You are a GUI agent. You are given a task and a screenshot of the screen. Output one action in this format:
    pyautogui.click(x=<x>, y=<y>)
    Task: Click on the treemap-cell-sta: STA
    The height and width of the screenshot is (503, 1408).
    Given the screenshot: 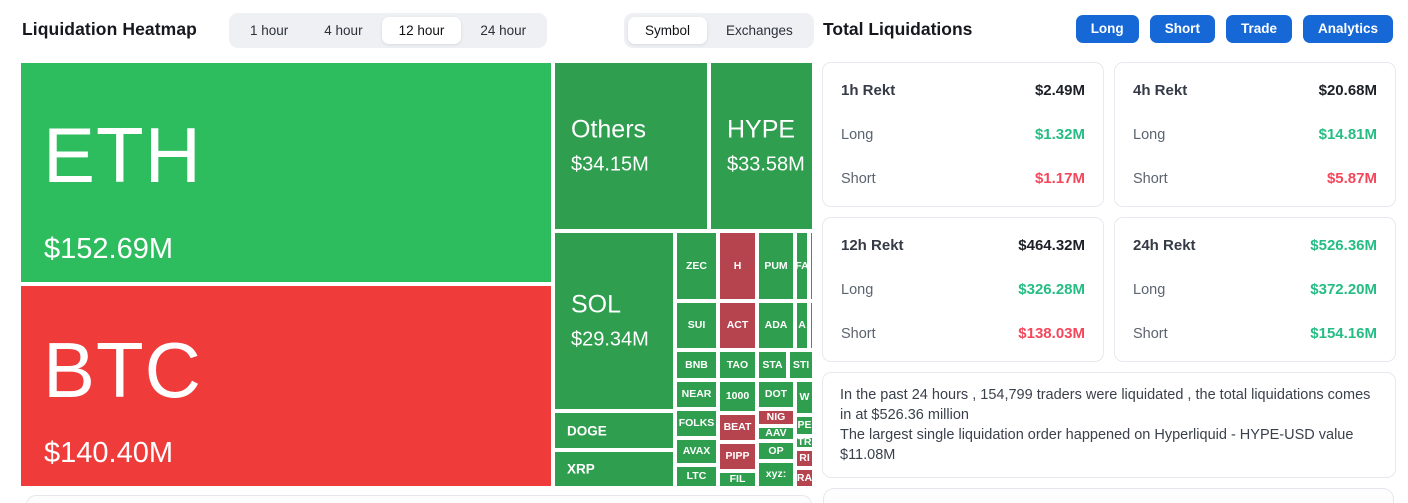 What is the action you would take?
    pyautogui.click(x=772, y=365)
    